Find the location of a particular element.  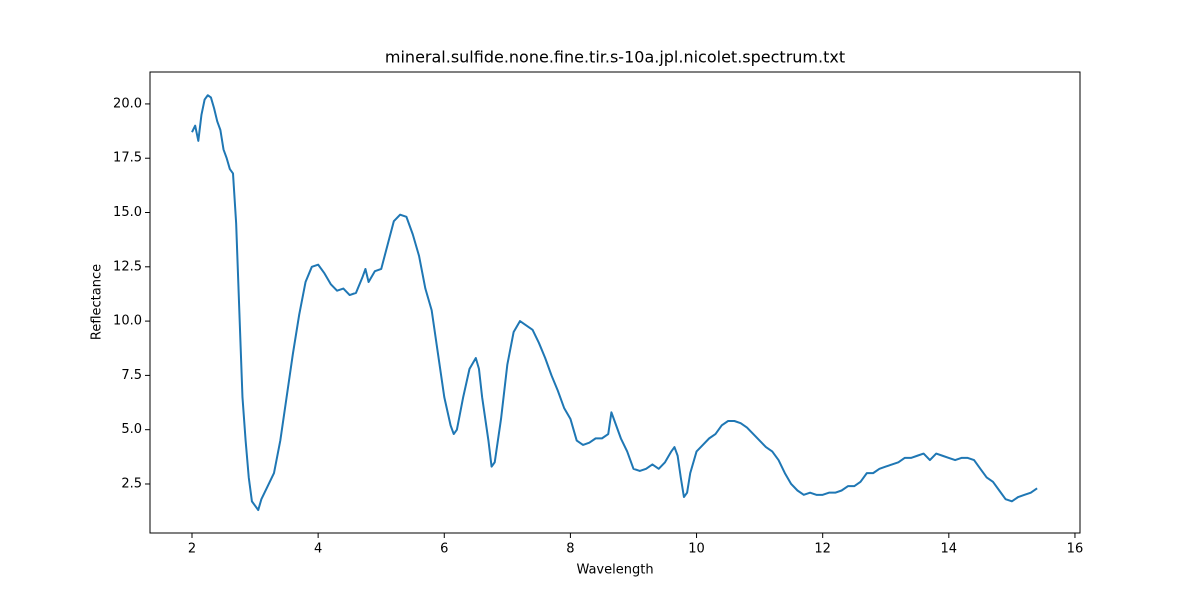

y-tick-label: 2.5 is located at coordinates (131, 483).